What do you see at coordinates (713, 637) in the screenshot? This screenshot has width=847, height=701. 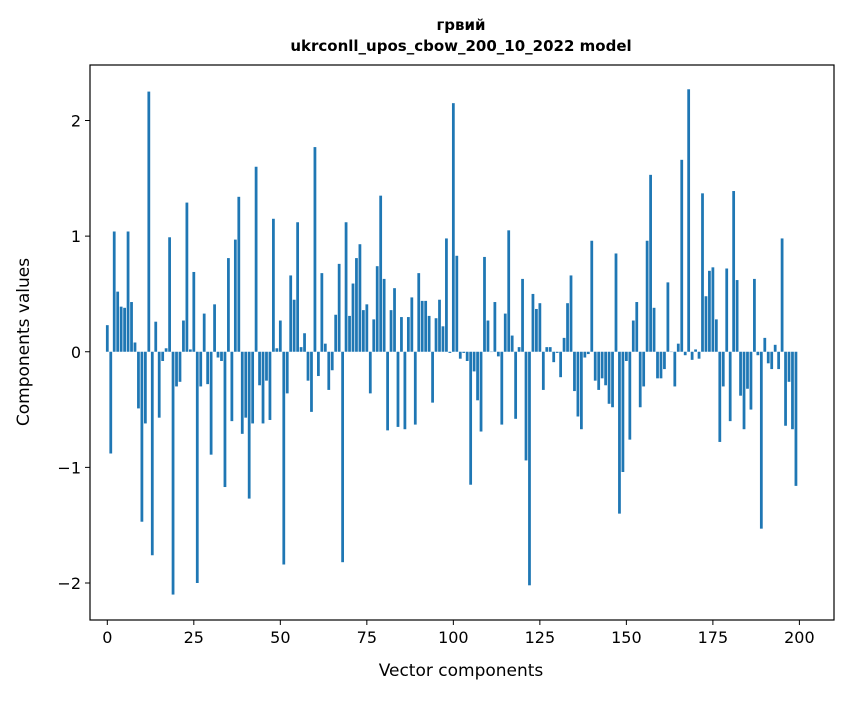 I see `x-tick-label: 175` at bounding box center [713, 637].